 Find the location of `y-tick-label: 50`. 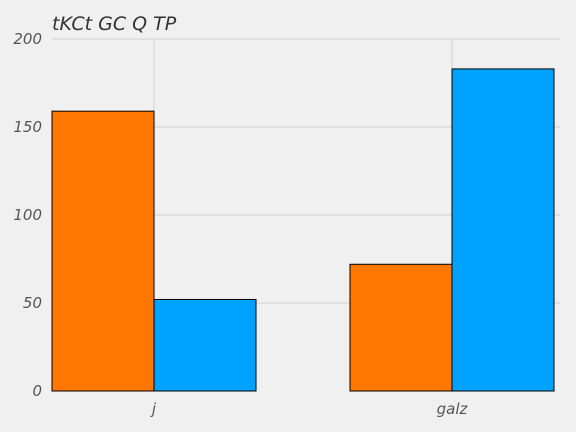

y-tick-label: 50 is located at coordinates (32, 303).